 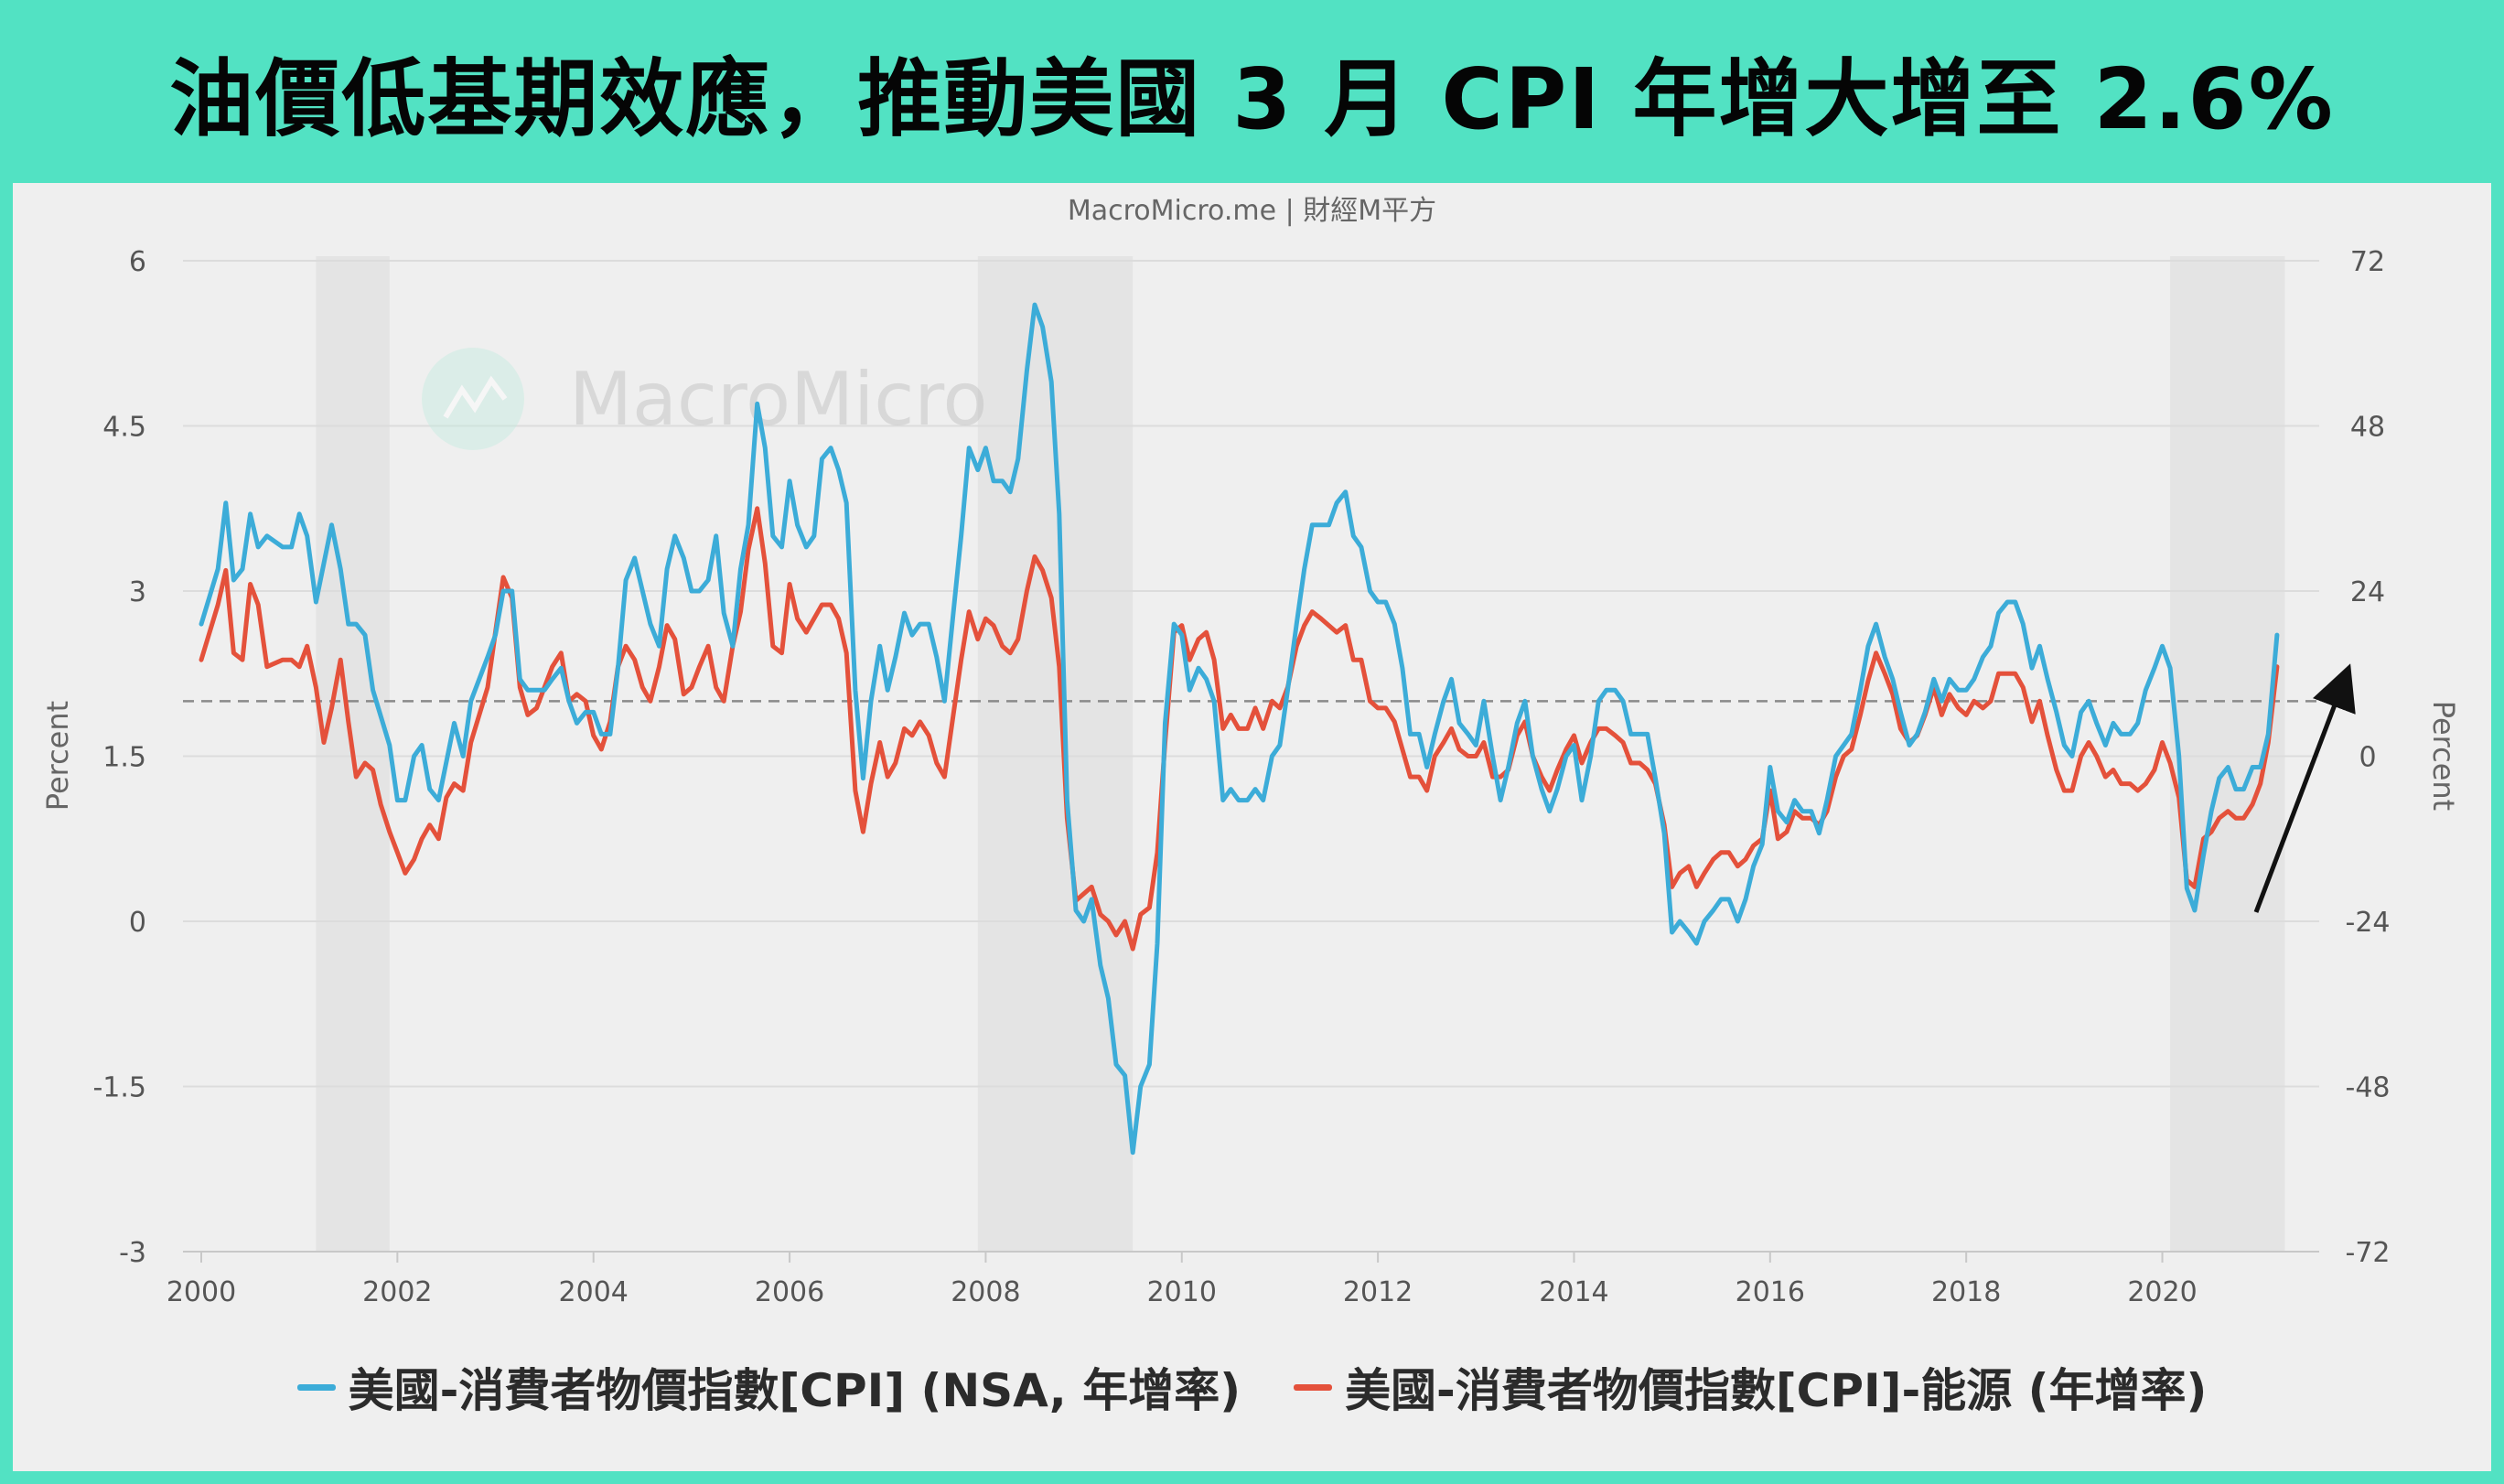 I want to click on legend-swatch-energy, so click(x=1313, y=1387).